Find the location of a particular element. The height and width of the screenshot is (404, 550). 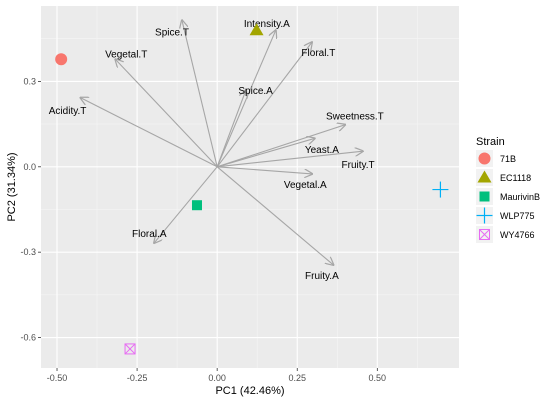

loading-label: Floral.A is located at coordinates (149, 234).